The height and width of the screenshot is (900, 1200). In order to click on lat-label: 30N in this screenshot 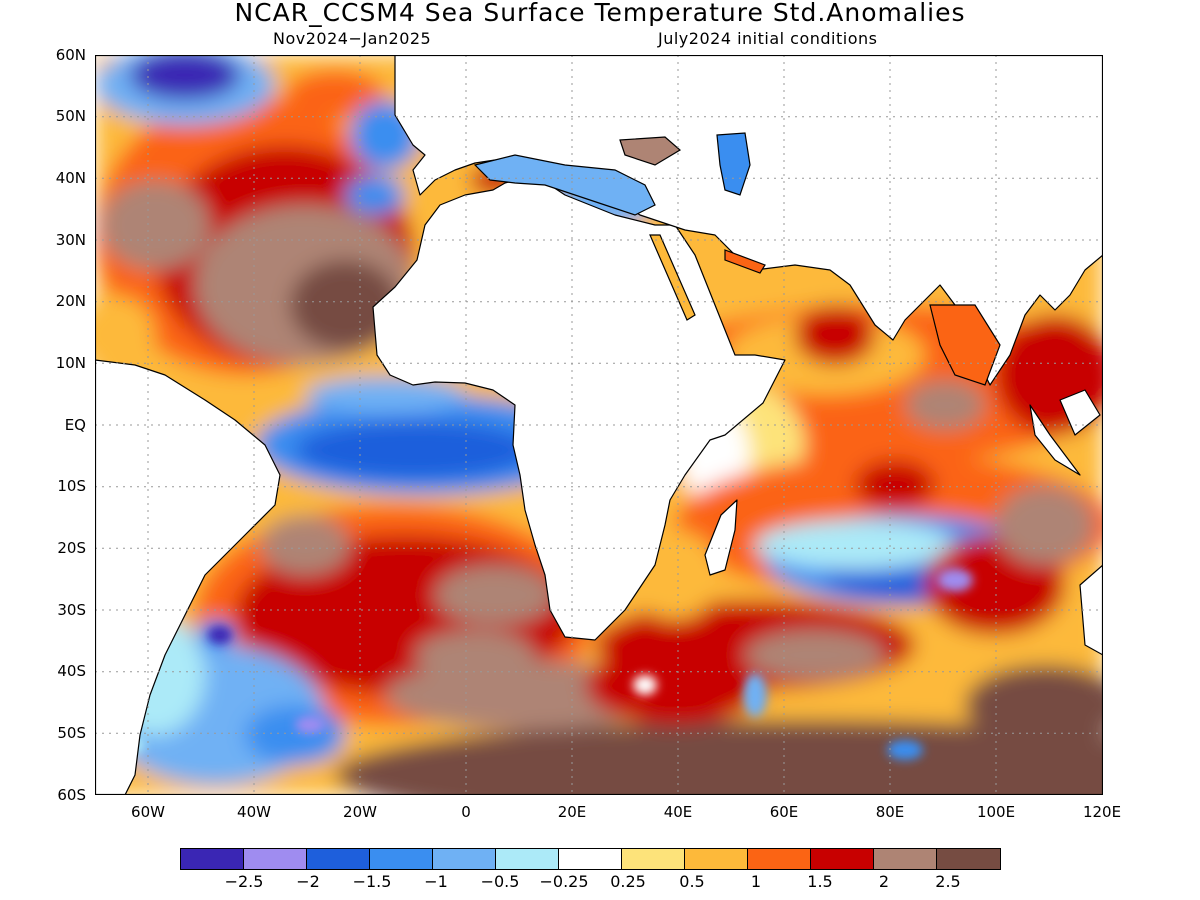, I will do `click(70, 240)`.